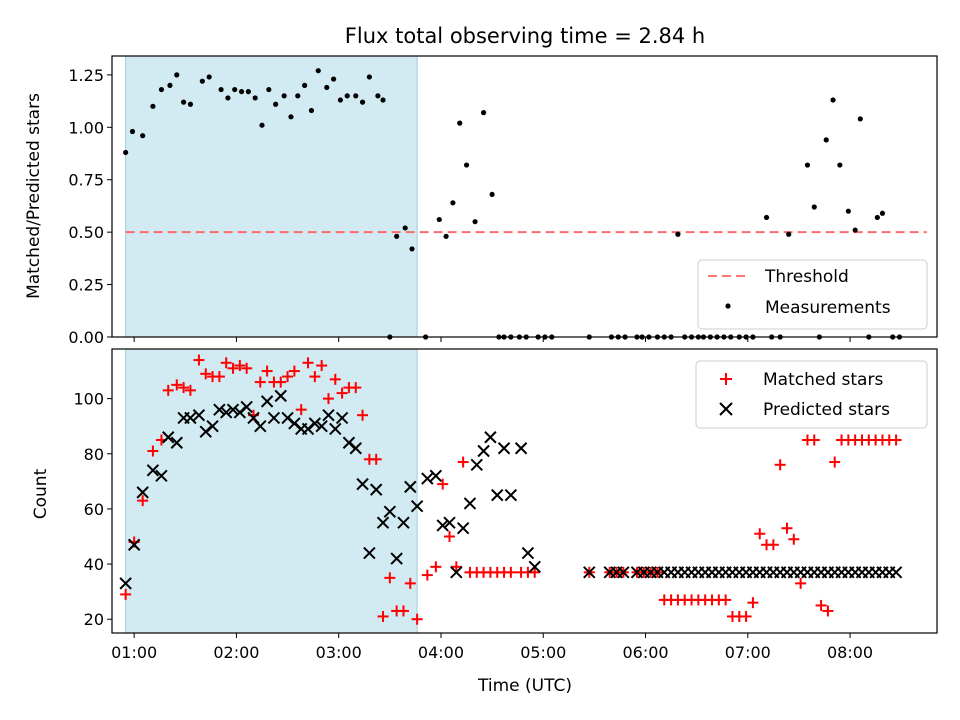  I want to click on top-legend: Threshold Measurements, so click(812, 294).